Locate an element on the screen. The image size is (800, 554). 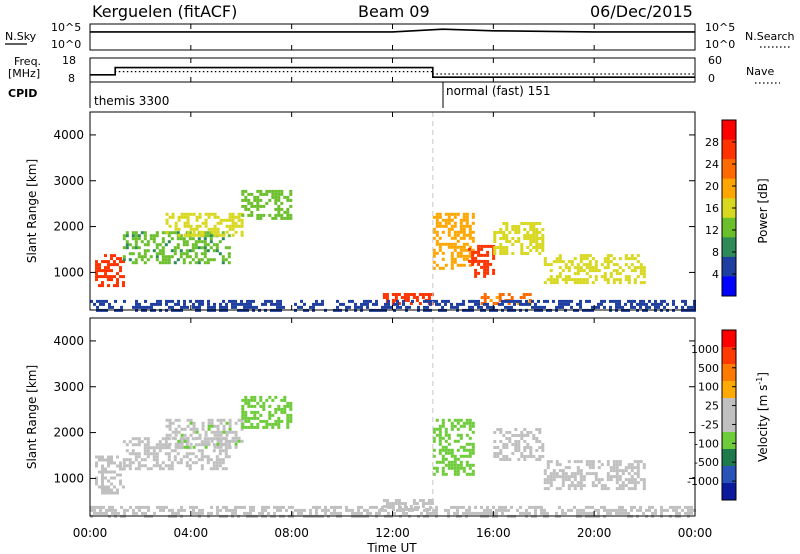
cpid-mode-2: normal (fast) 151 is located at coordinates (498, 91).